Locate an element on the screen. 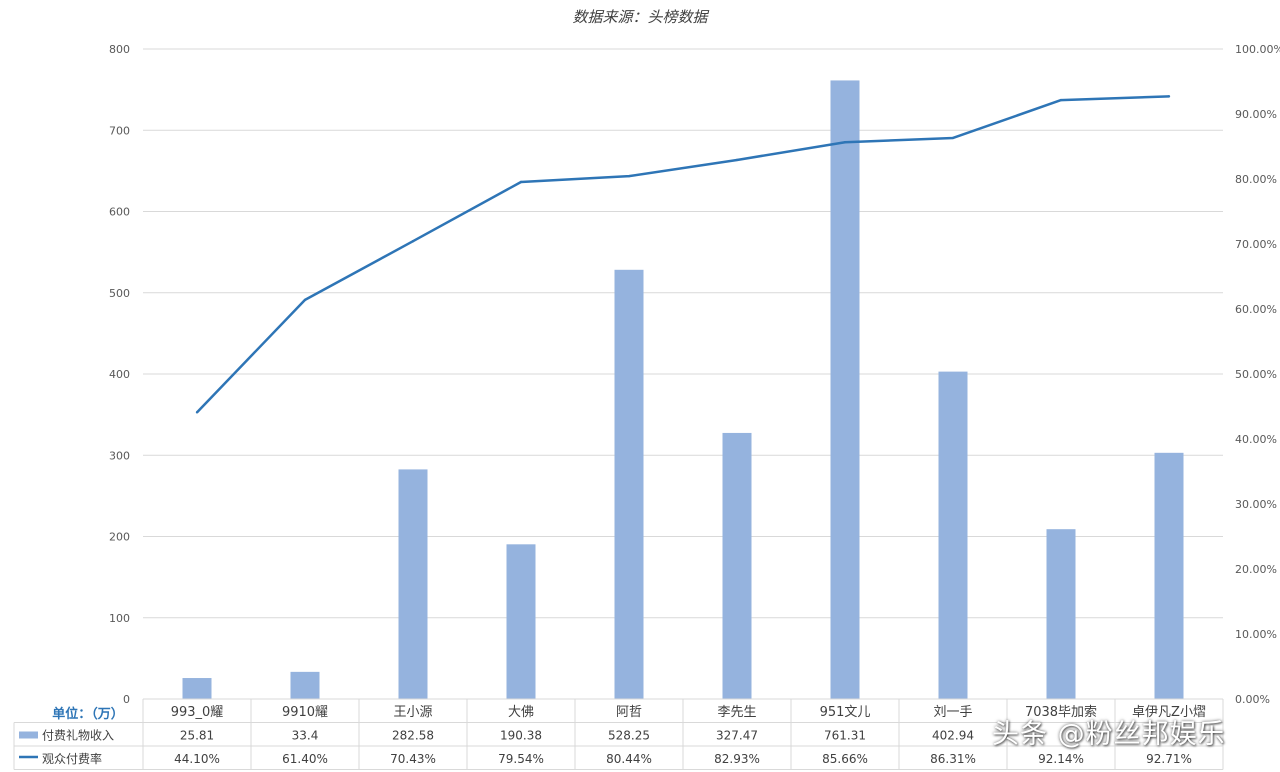  left-tick-label: 500 is located at coordinates (119, 293).